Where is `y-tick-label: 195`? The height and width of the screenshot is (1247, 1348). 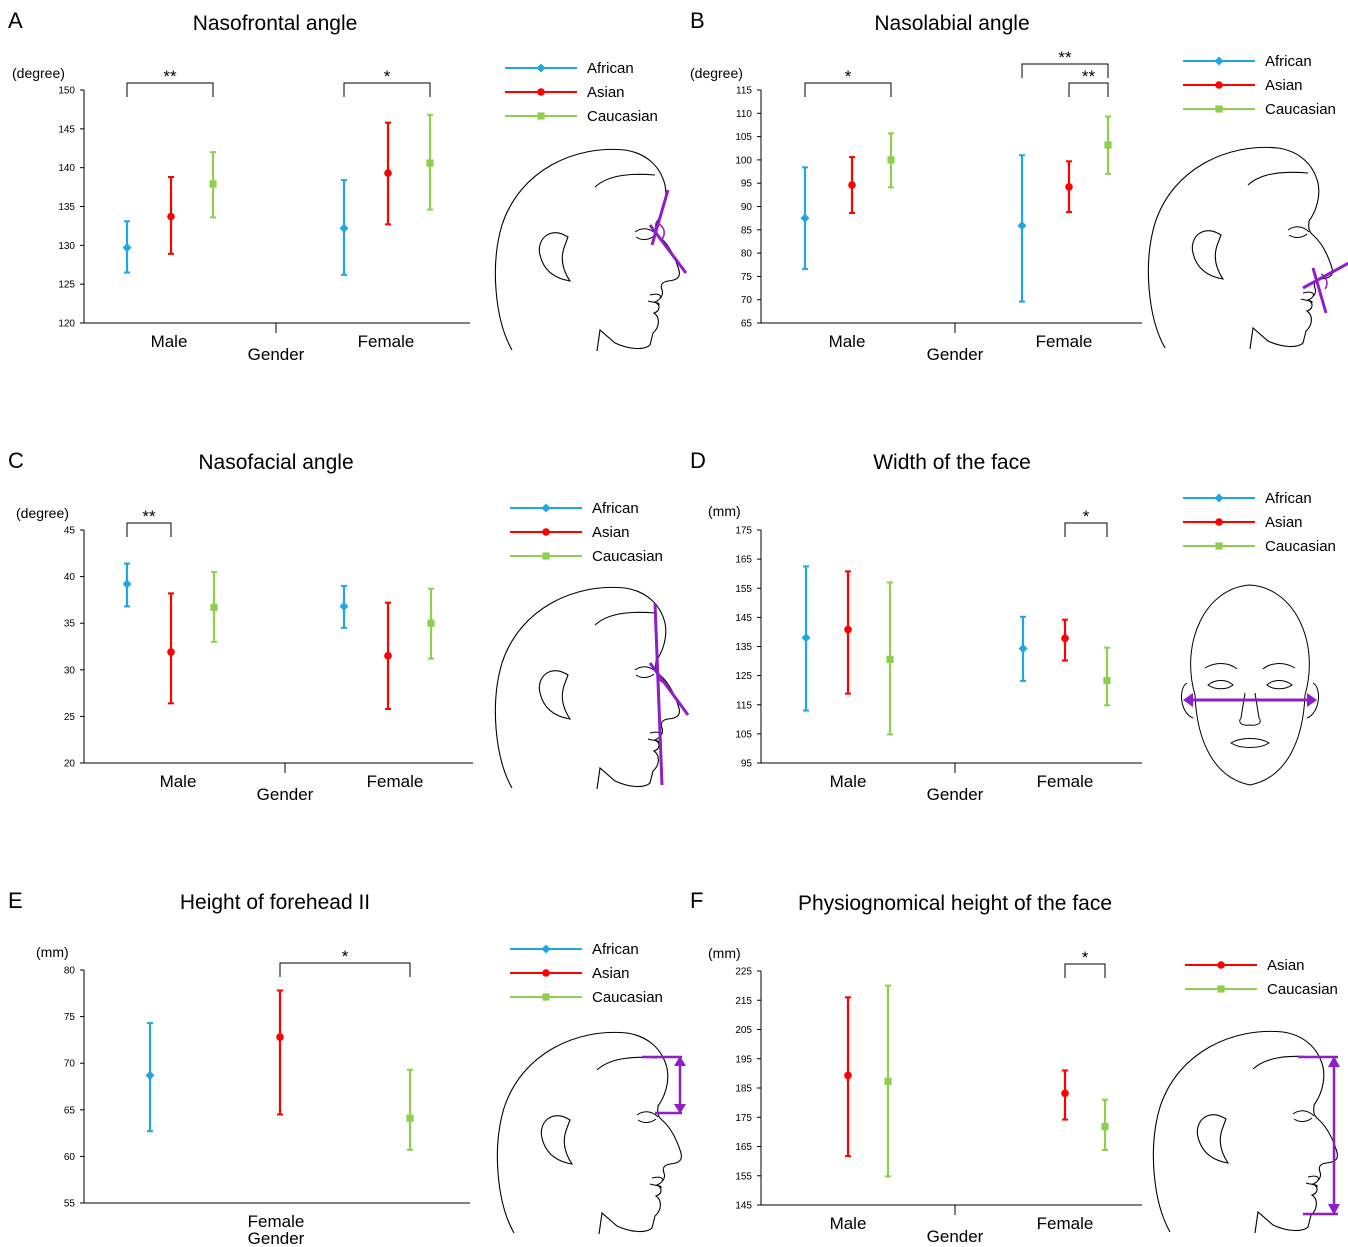
y-tick-label: 195 is located at coordinates (743, 1059).